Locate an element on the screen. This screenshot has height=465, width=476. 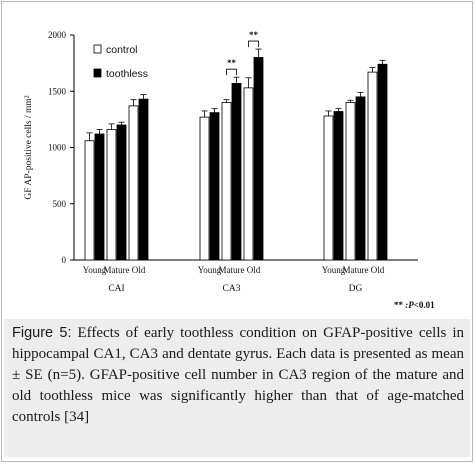
bar-DG-Old-toothless is located at coordinates (382, 162).